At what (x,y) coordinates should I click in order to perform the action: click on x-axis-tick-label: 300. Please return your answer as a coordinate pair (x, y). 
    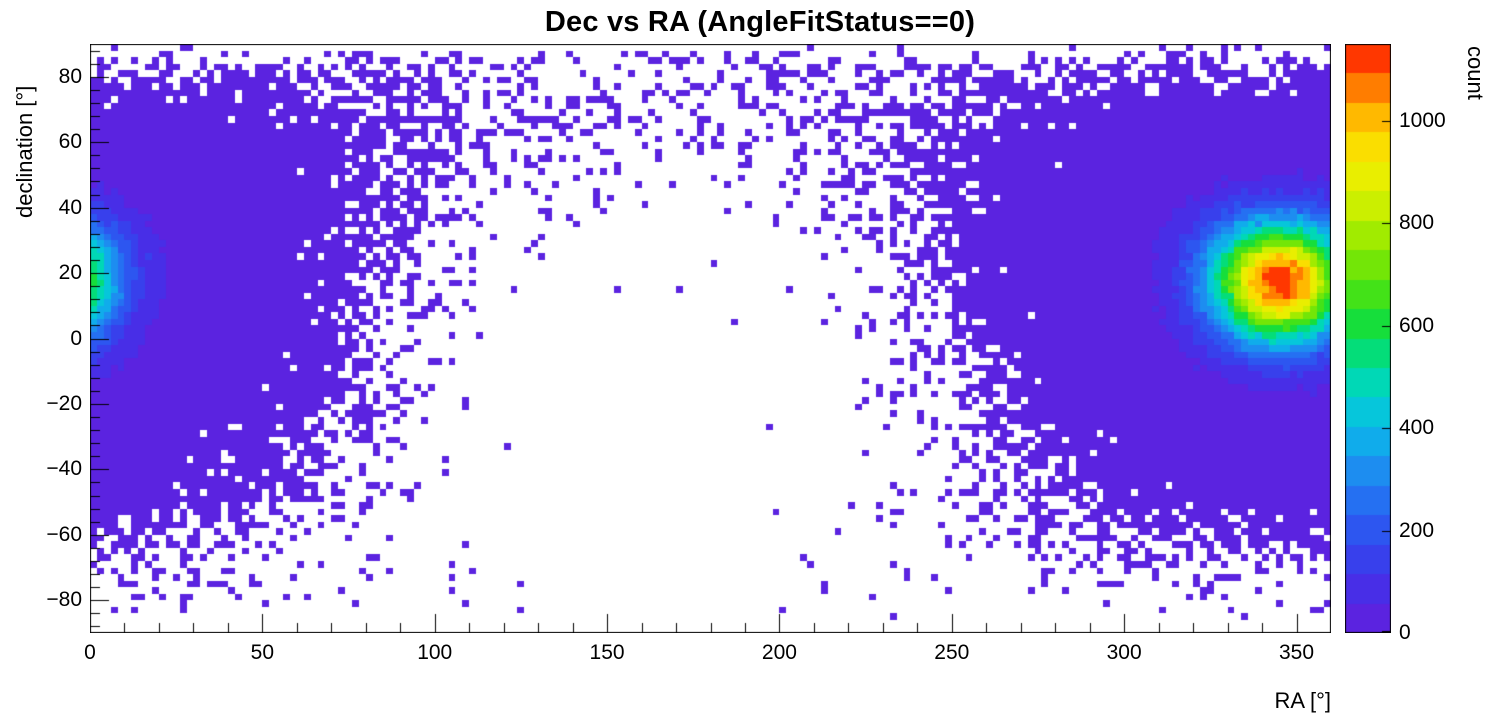
    Looking at the image, I should click on (1124, 652).